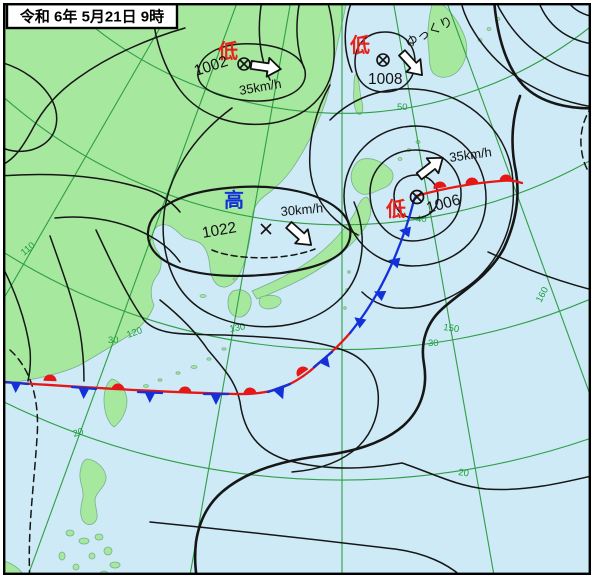 This screenshot has width=600, height=581. I want to click on taiwan, so click(115, 403).